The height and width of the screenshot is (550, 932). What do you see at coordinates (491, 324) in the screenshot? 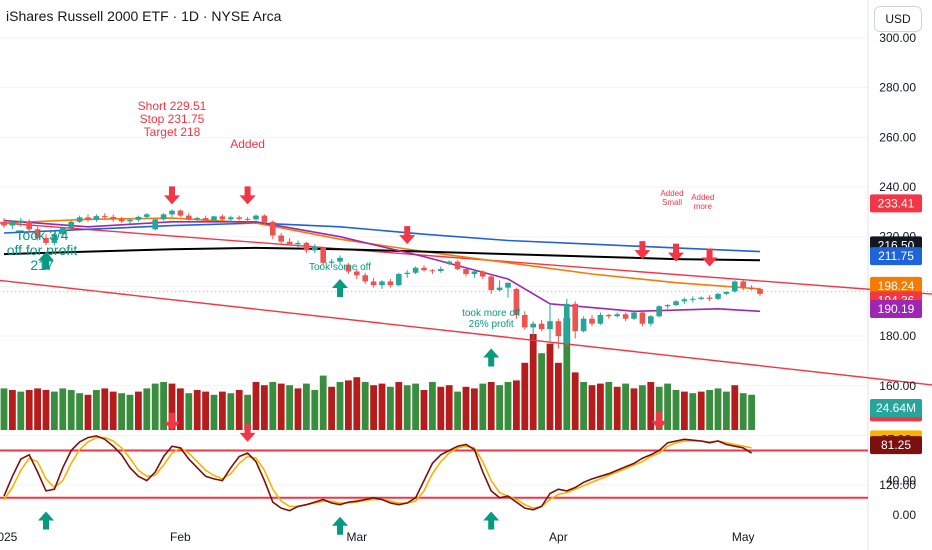
I see `annotation-label: 26% profit` at bounding box center [491, 324].